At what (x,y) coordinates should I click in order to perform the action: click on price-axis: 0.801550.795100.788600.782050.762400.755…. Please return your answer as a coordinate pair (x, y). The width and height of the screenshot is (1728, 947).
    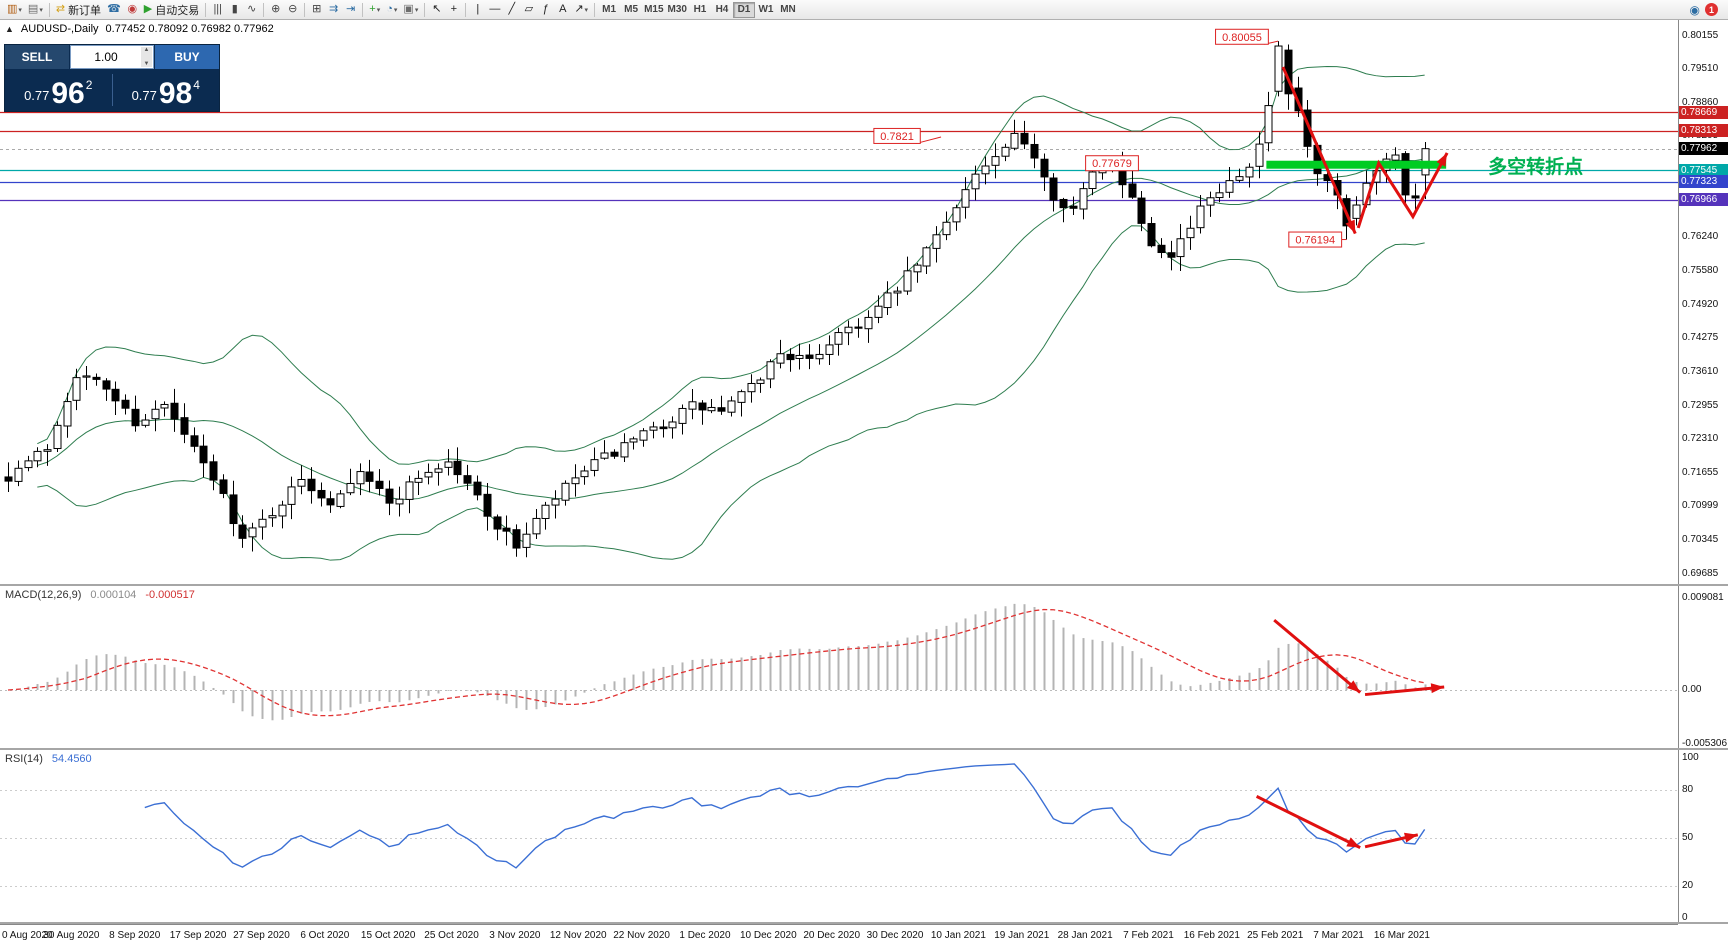
    Looking at the image, I should click on (1703, 472).